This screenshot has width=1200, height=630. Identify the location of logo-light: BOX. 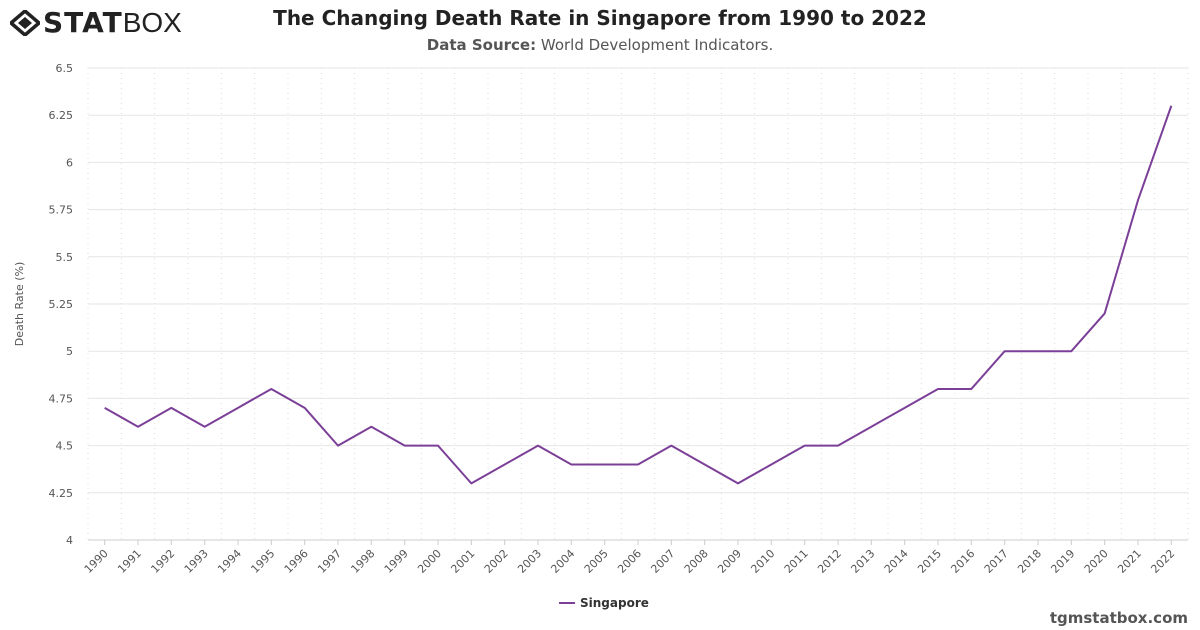
(152, 22).